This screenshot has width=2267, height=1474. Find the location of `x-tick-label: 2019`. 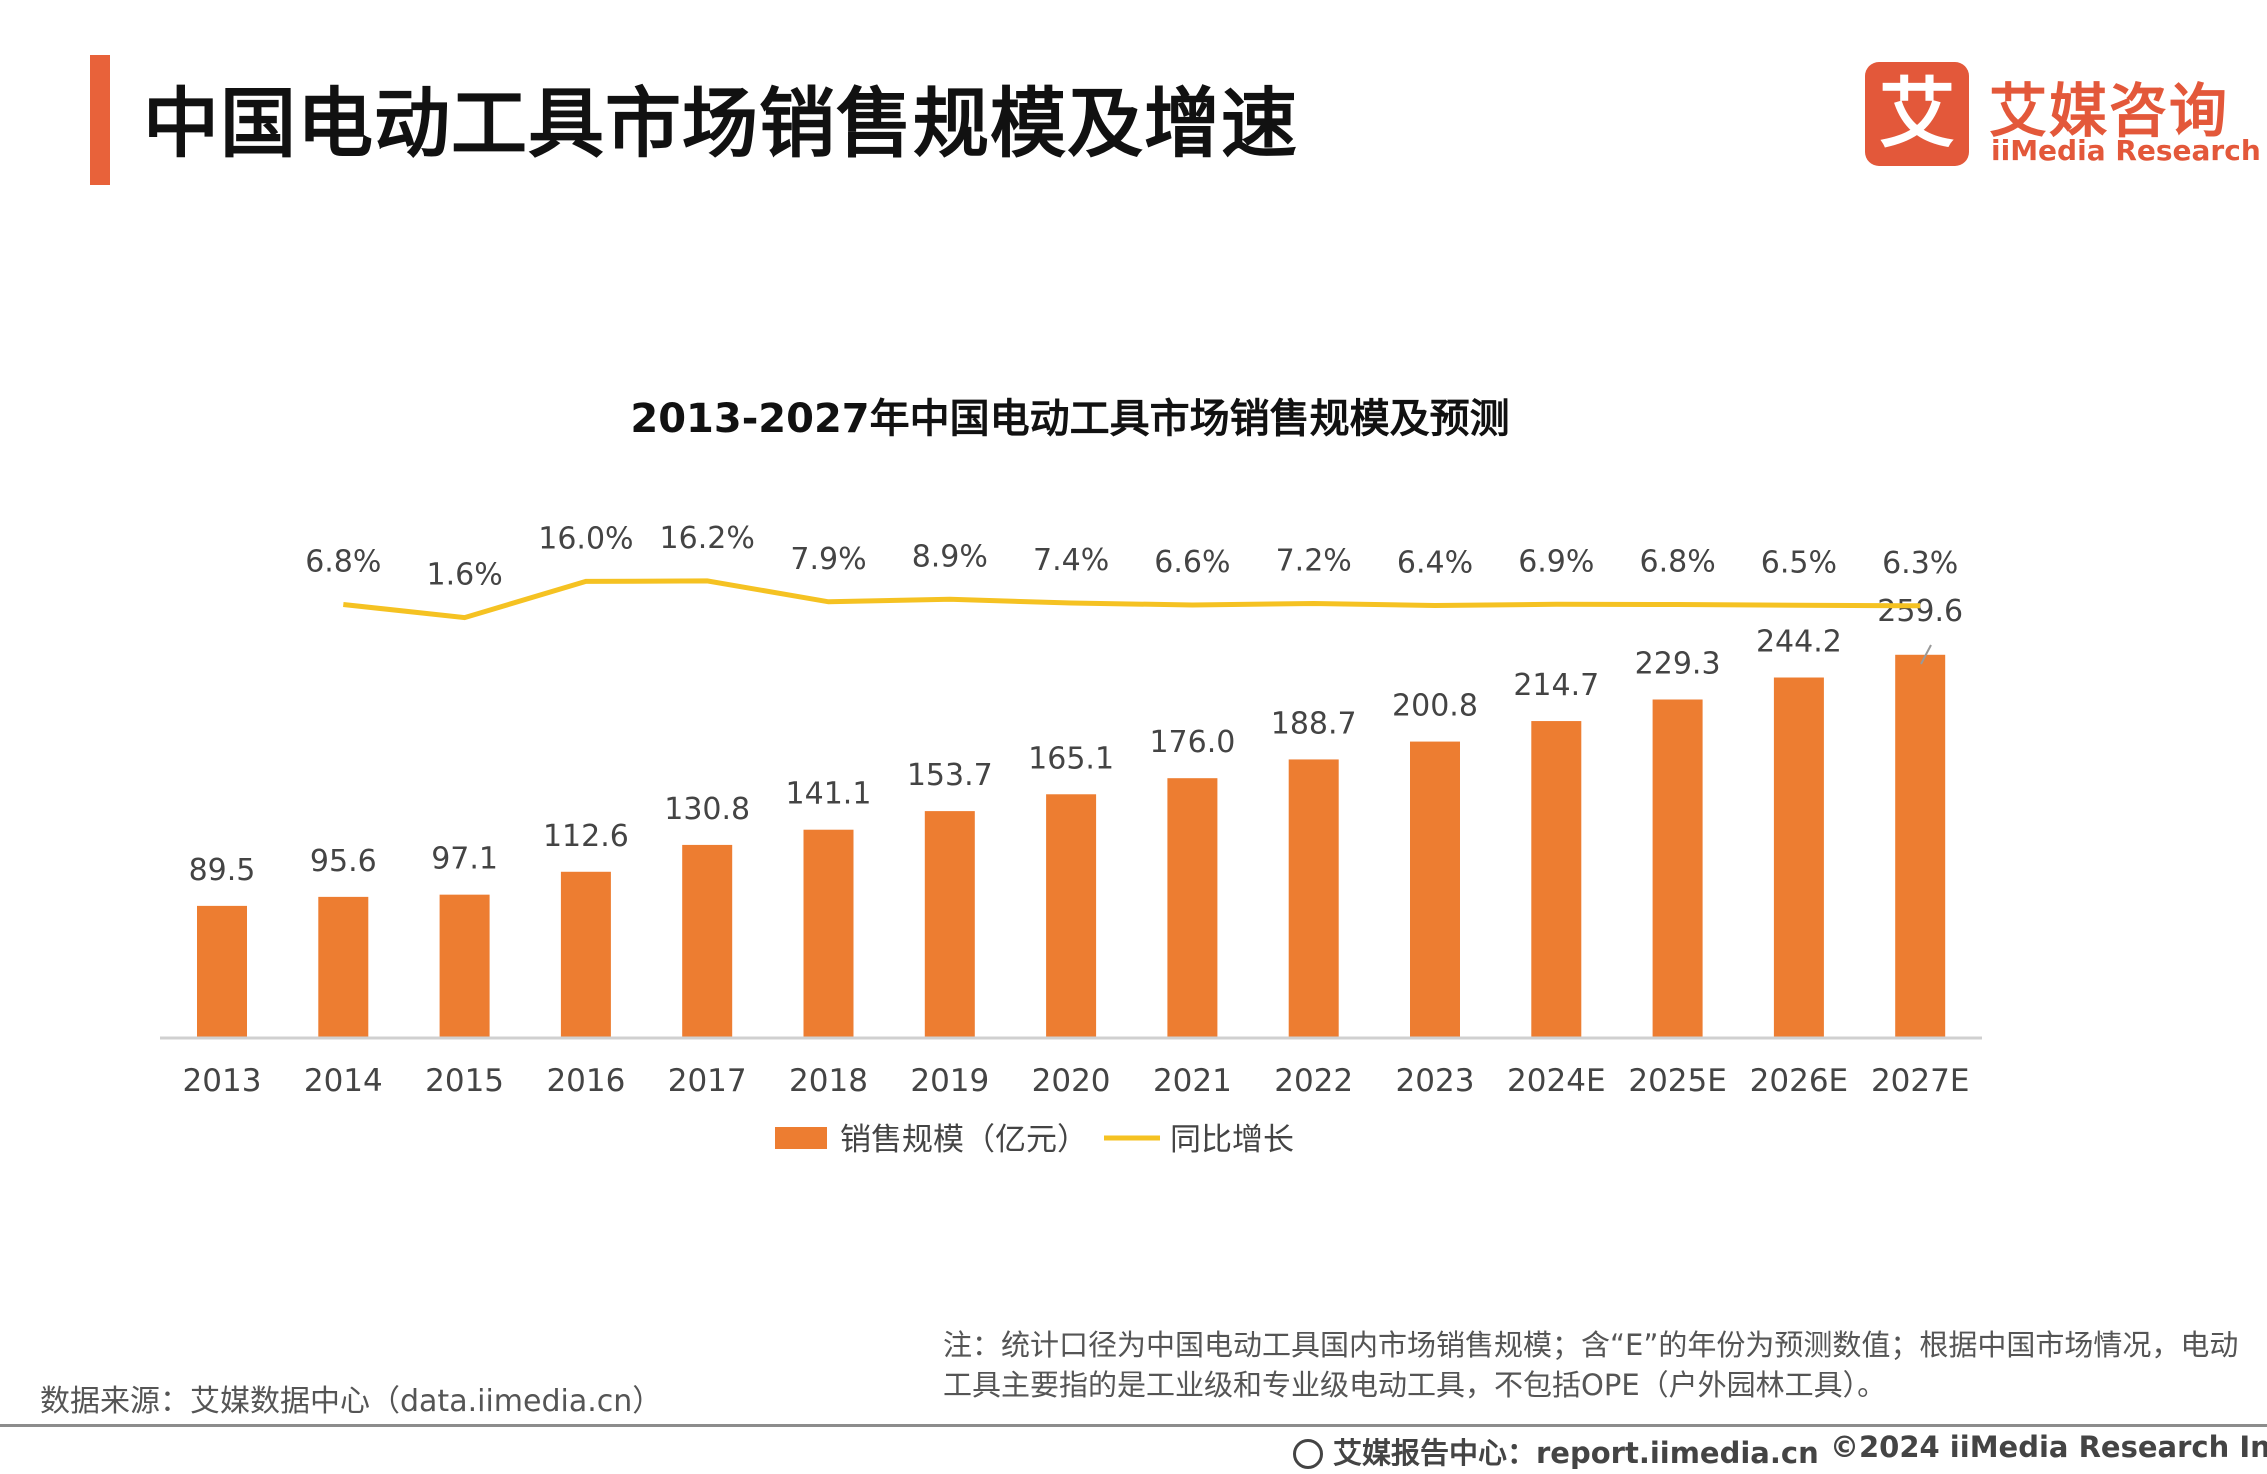

x-tick-label: 2019 is located at coordinates (949, 1081).